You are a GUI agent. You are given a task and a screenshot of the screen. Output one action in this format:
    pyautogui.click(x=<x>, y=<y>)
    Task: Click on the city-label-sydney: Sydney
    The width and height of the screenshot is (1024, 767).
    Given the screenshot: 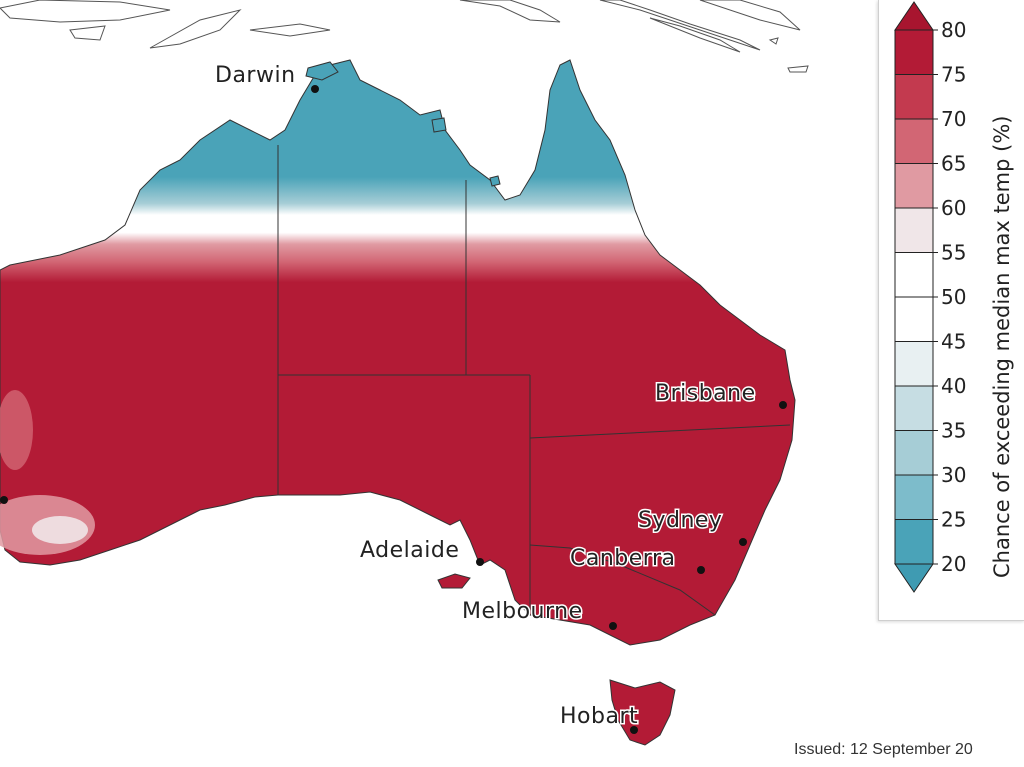 What is the action you would take?
    pyautogui.click(x=680, y=520)
    